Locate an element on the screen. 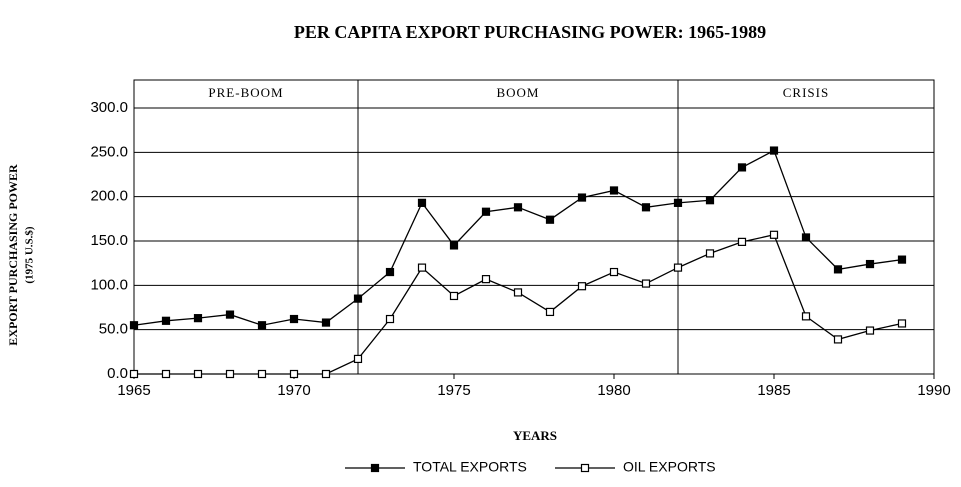 The image size is (961, 487). legend-label: OIL EXPORTS is located at coordinates (669, 467).